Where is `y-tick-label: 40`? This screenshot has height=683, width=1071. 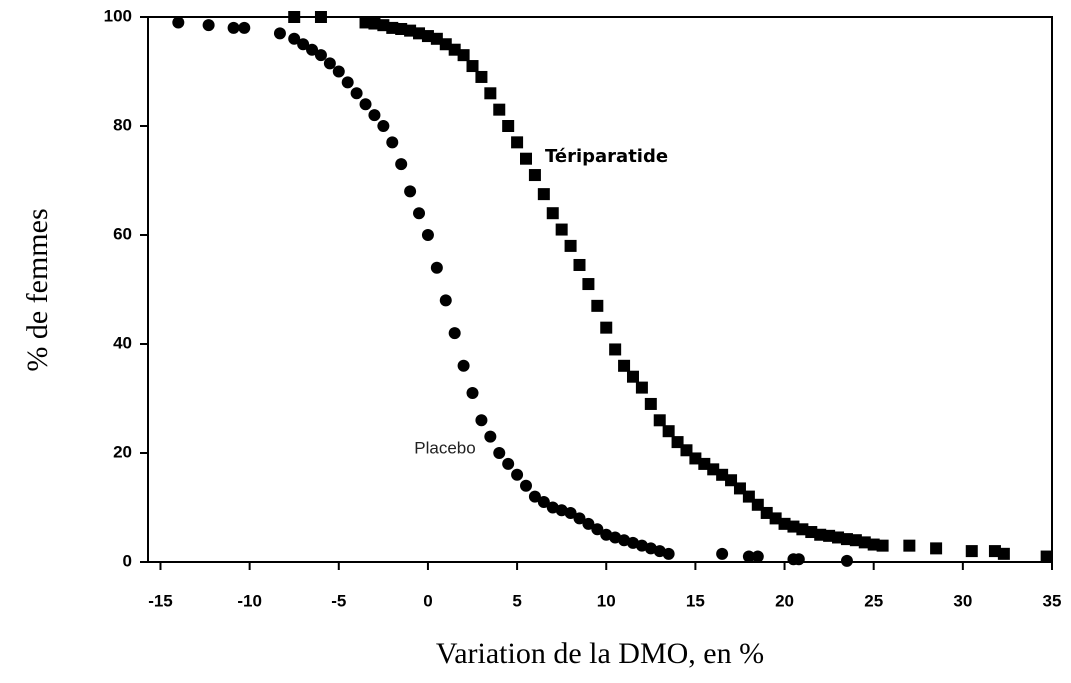
y-tick-label: 40 is located at coordinates (122, 342).